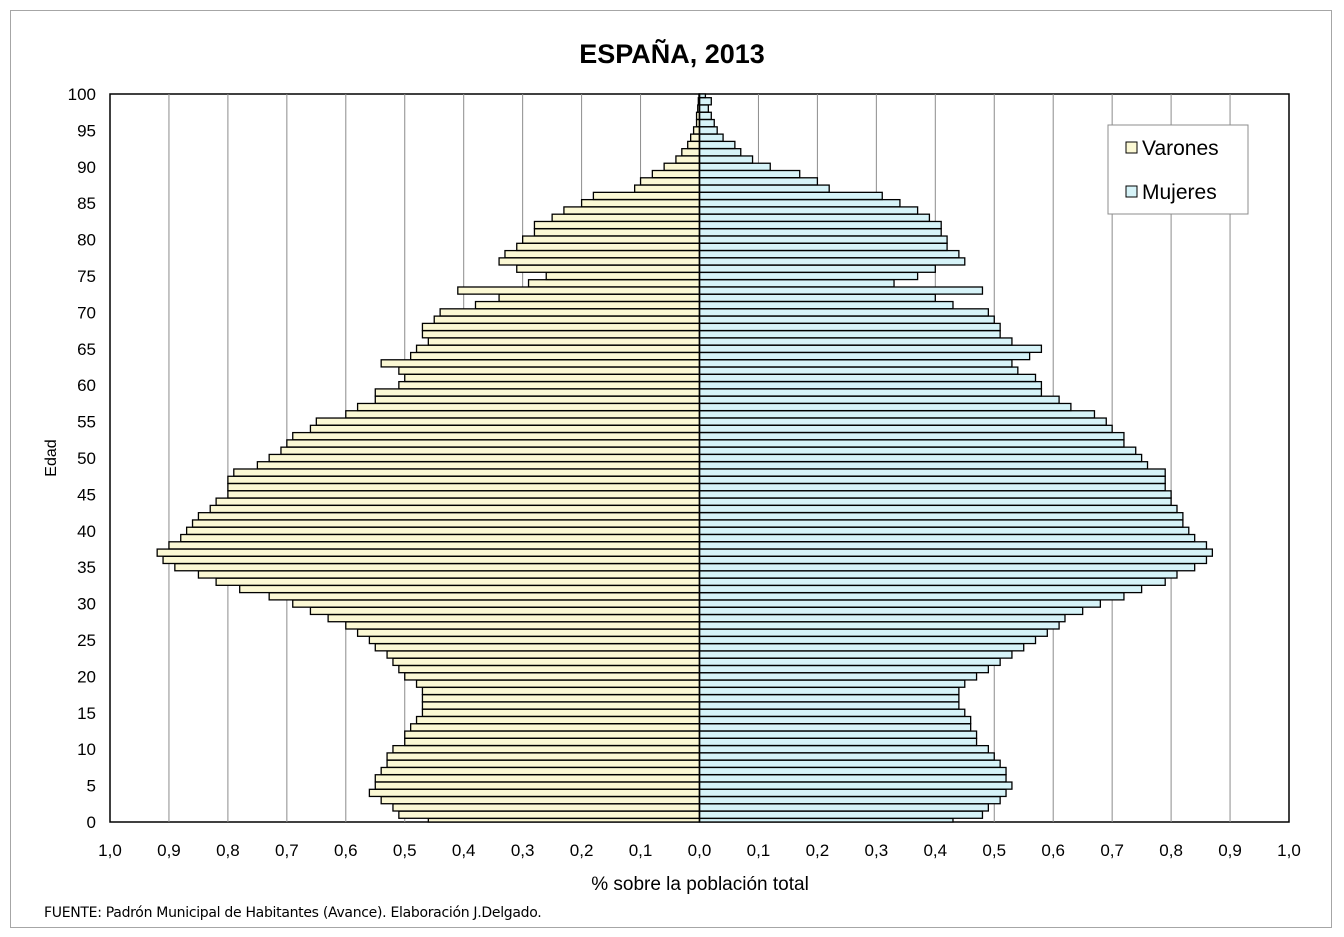 Image resolution: width=1344 pixels, height=937 pixels. I want to click on y-tick-label: 55, so click(86, 422).